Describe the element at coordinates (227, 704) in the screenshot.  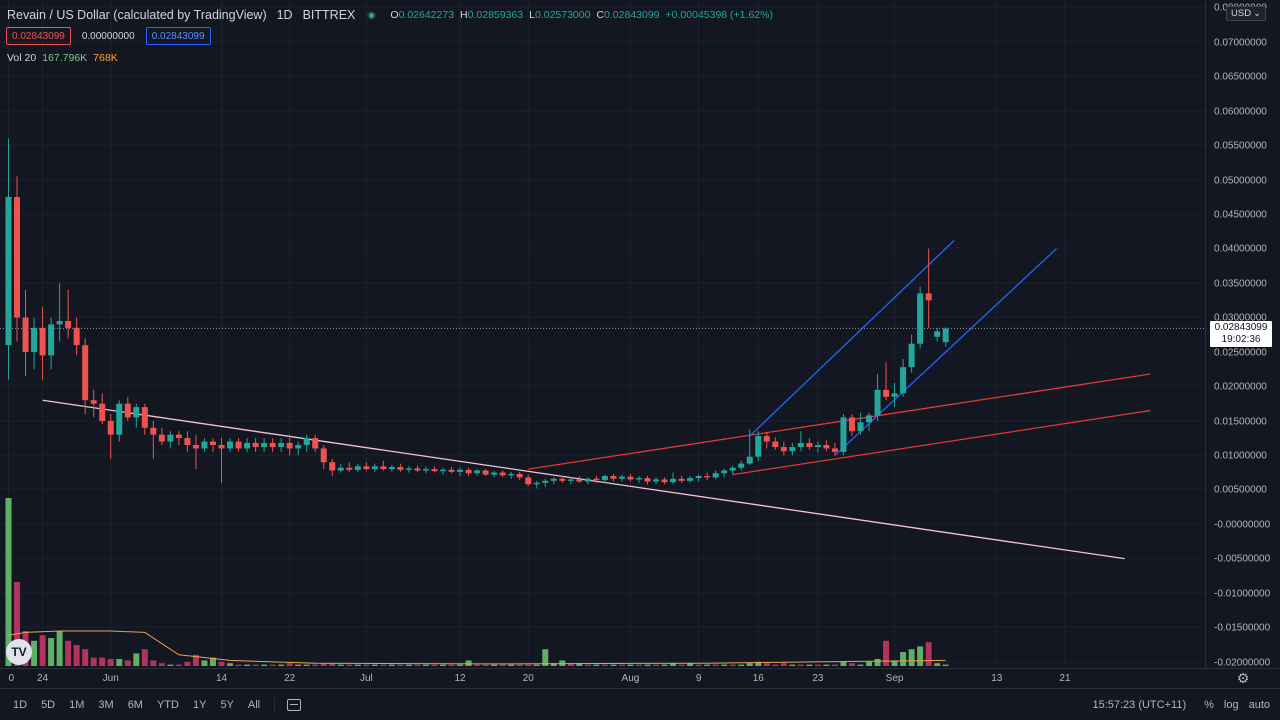
I see `range-button-5y: 5Y` at that location.